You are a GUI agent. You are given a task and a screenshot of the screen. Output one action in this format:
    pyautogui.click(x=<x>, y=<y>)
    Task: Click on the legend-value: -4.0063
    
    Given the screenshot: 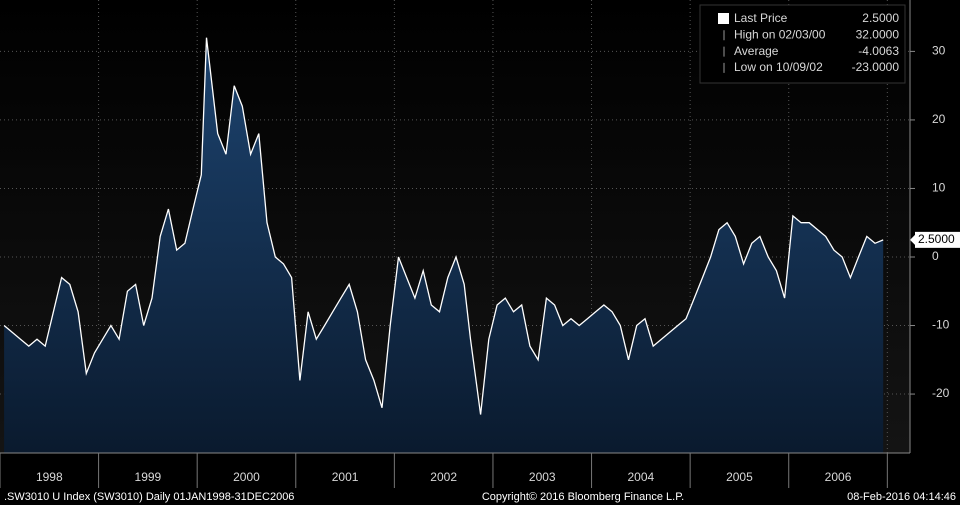 What is the action you would take?
    pyautogui.click(x=878, y=51)
    